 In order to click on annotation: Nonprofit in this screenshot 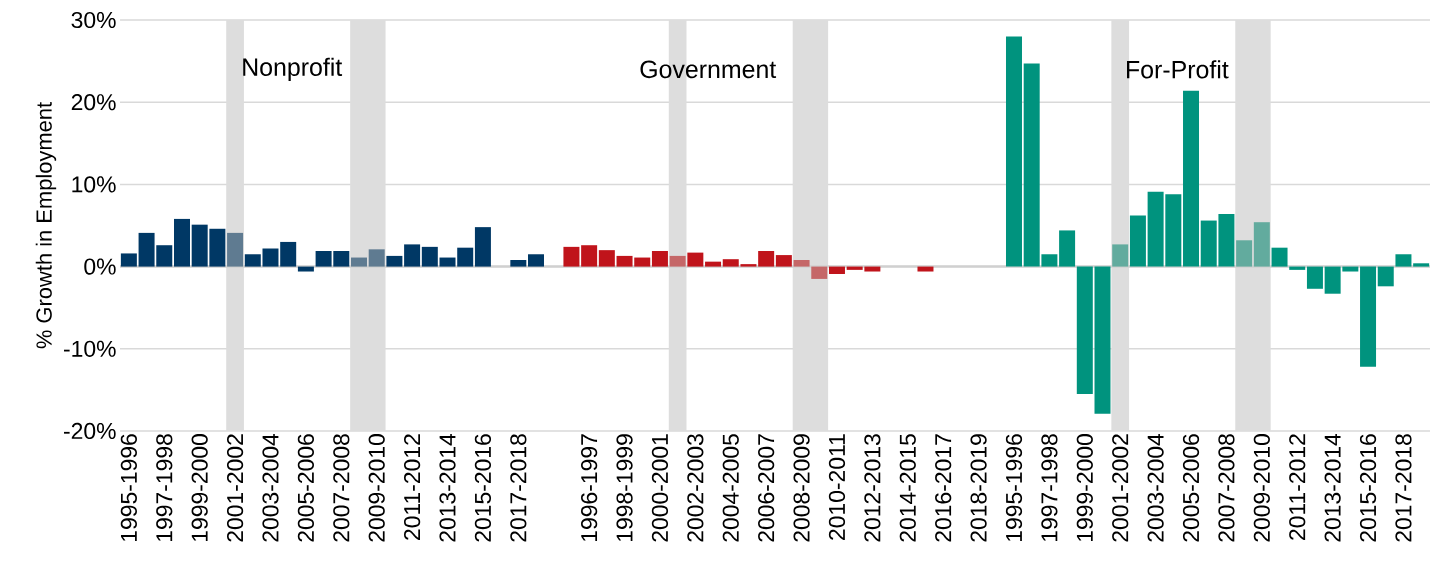, I will do `click(293, 69)`.